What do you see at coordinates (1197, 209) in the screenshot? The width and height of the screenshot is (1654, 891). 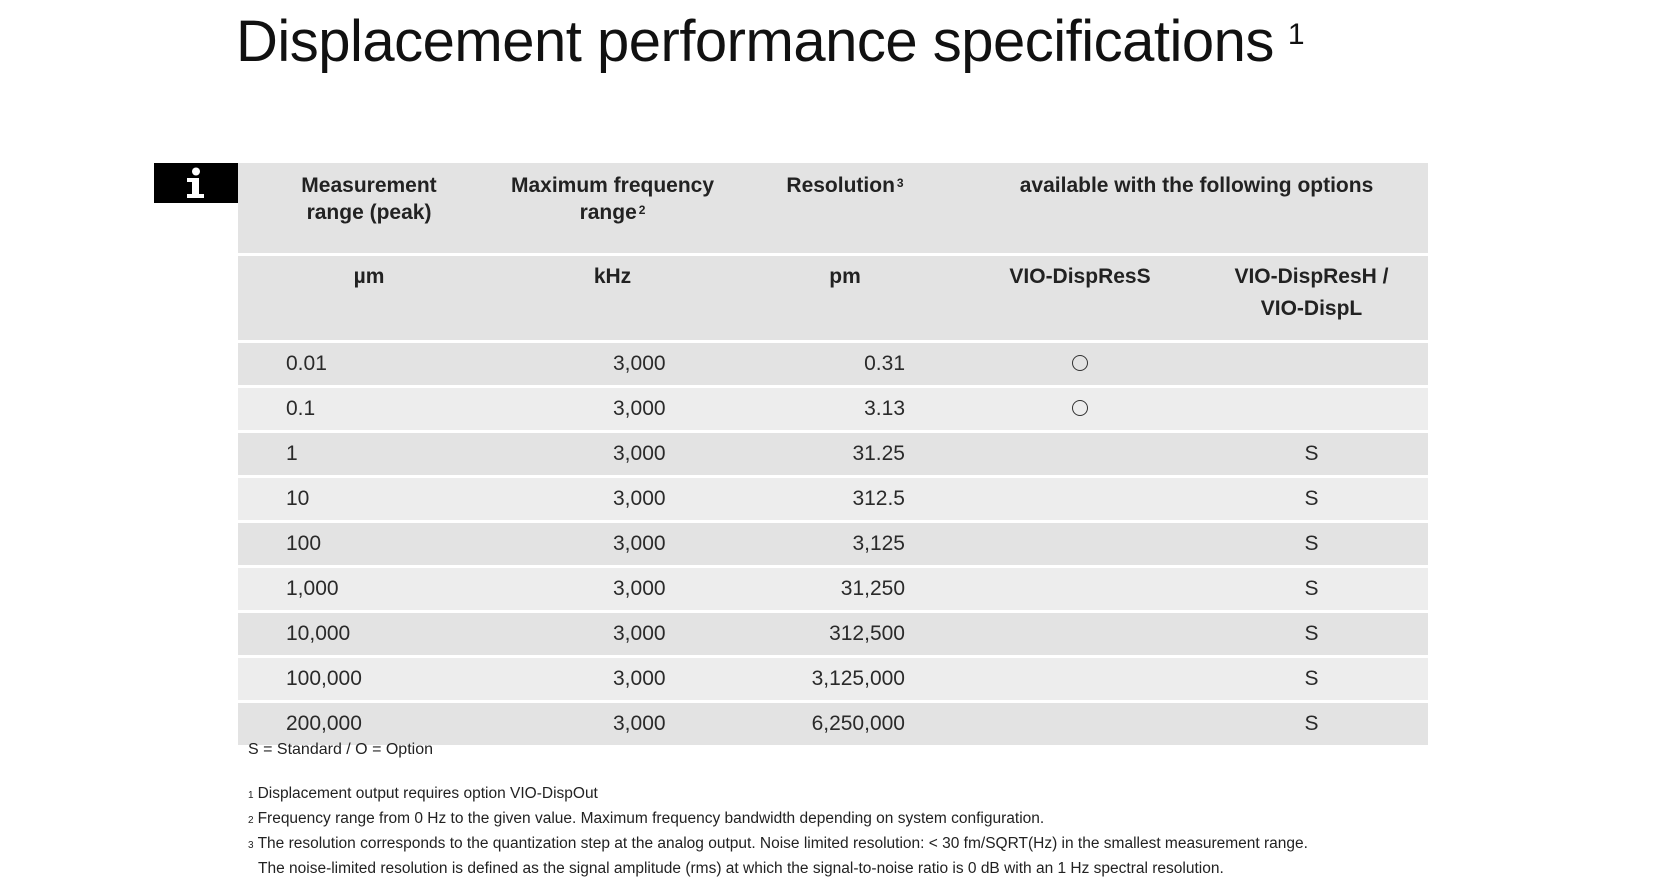 I see `header-available-options: available with the following options` at bounding box center [1197, 209].